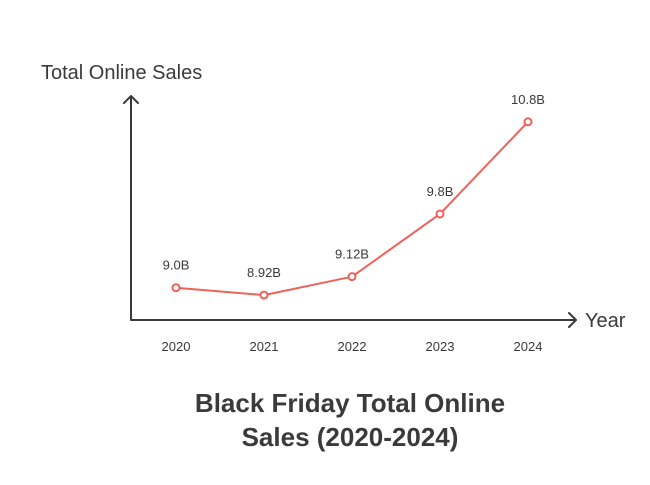 This screenshot has width=650, height=485. Describe the element at coordinates (264, 346) in the screenshot. I see `x-tick-label: 2021` at that location.